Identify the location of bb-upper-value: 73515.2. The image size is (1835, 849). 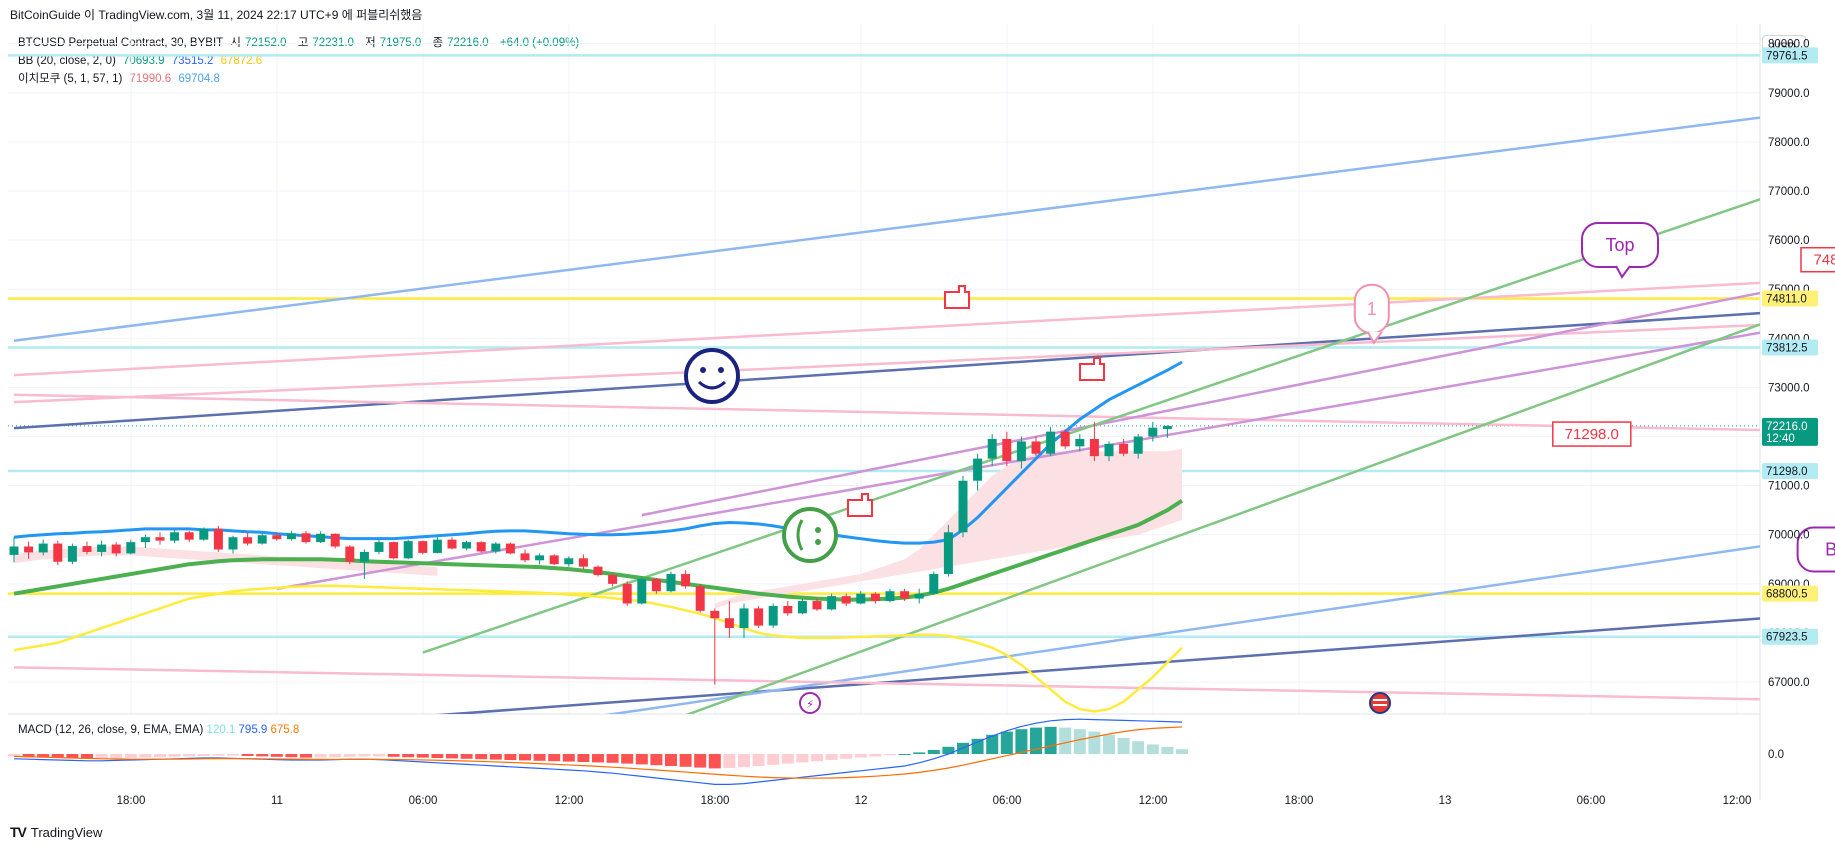
(192, 61).